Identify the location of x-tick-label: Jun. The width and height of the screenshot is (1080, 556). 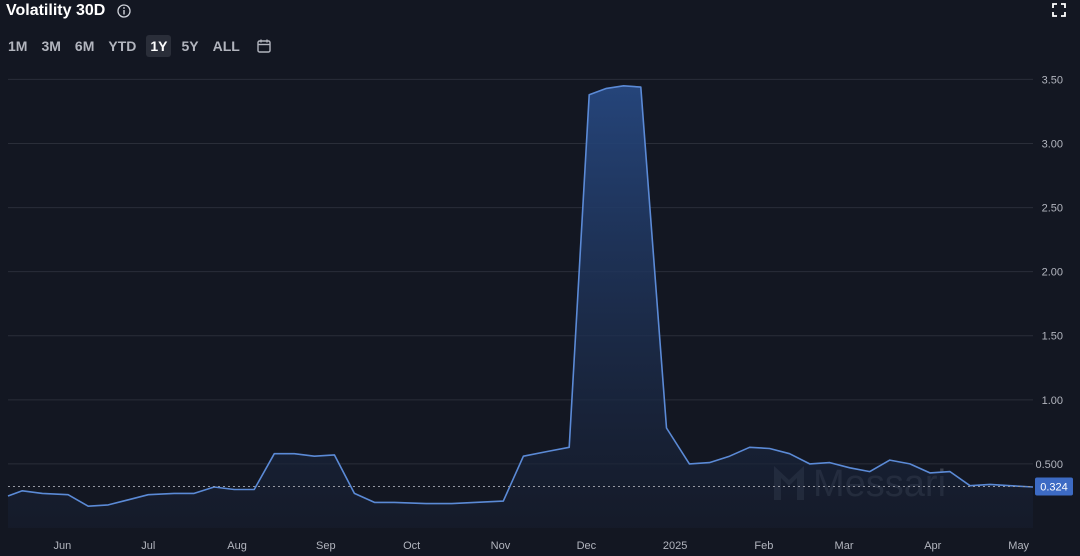
(63, 546).